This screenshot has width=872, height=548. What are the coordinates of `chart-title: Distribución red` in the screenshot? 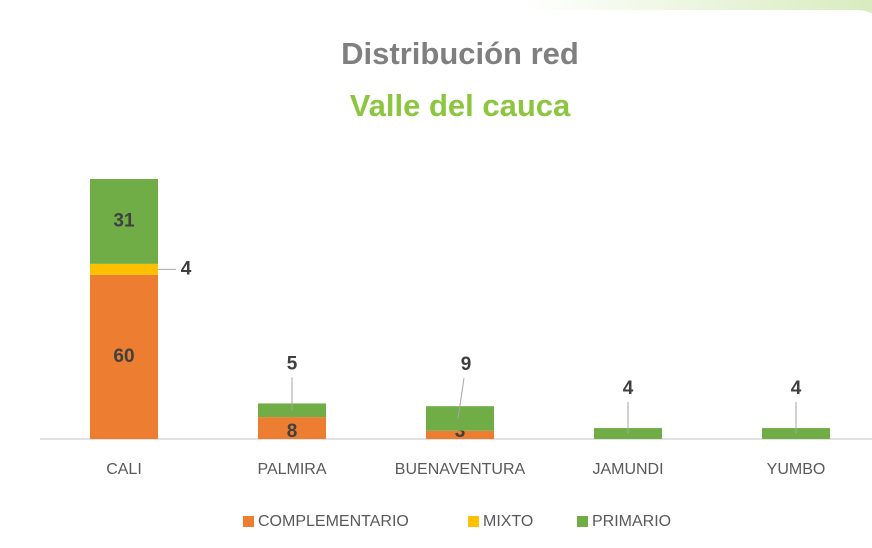 It's located at (460, 53).